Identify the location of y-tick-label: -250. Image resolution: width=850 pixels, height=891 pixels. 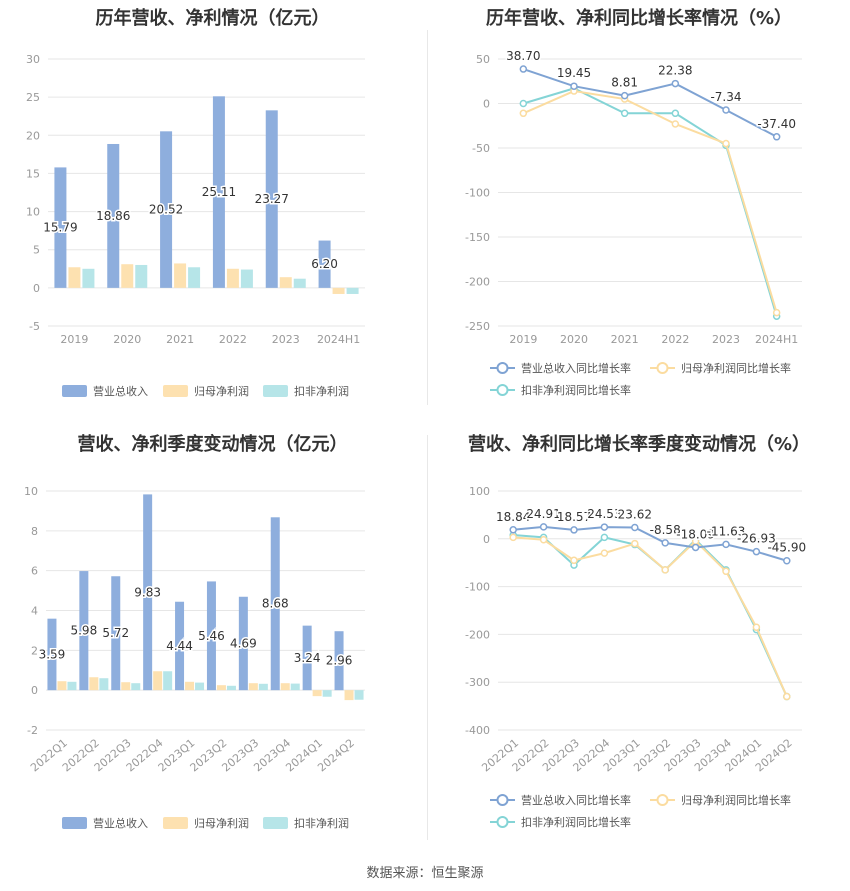
(477, 326).